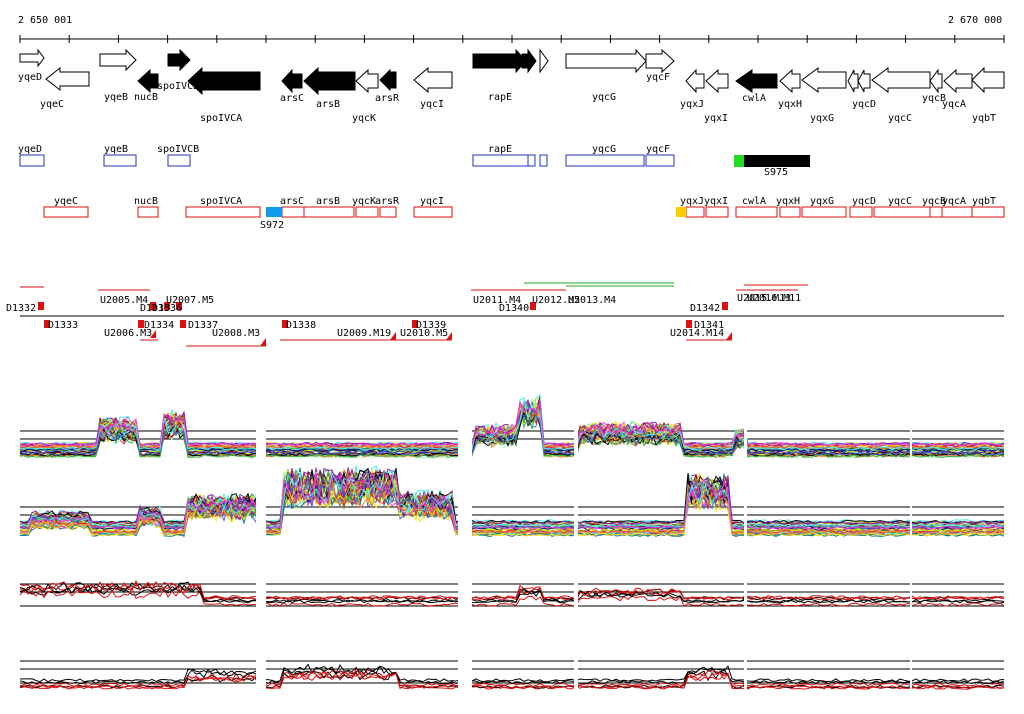 Image resolution: width=1024 pixels, height=714 pixels. I want to click on tu-label-U2006: U2006.M3, so click(128, 333).